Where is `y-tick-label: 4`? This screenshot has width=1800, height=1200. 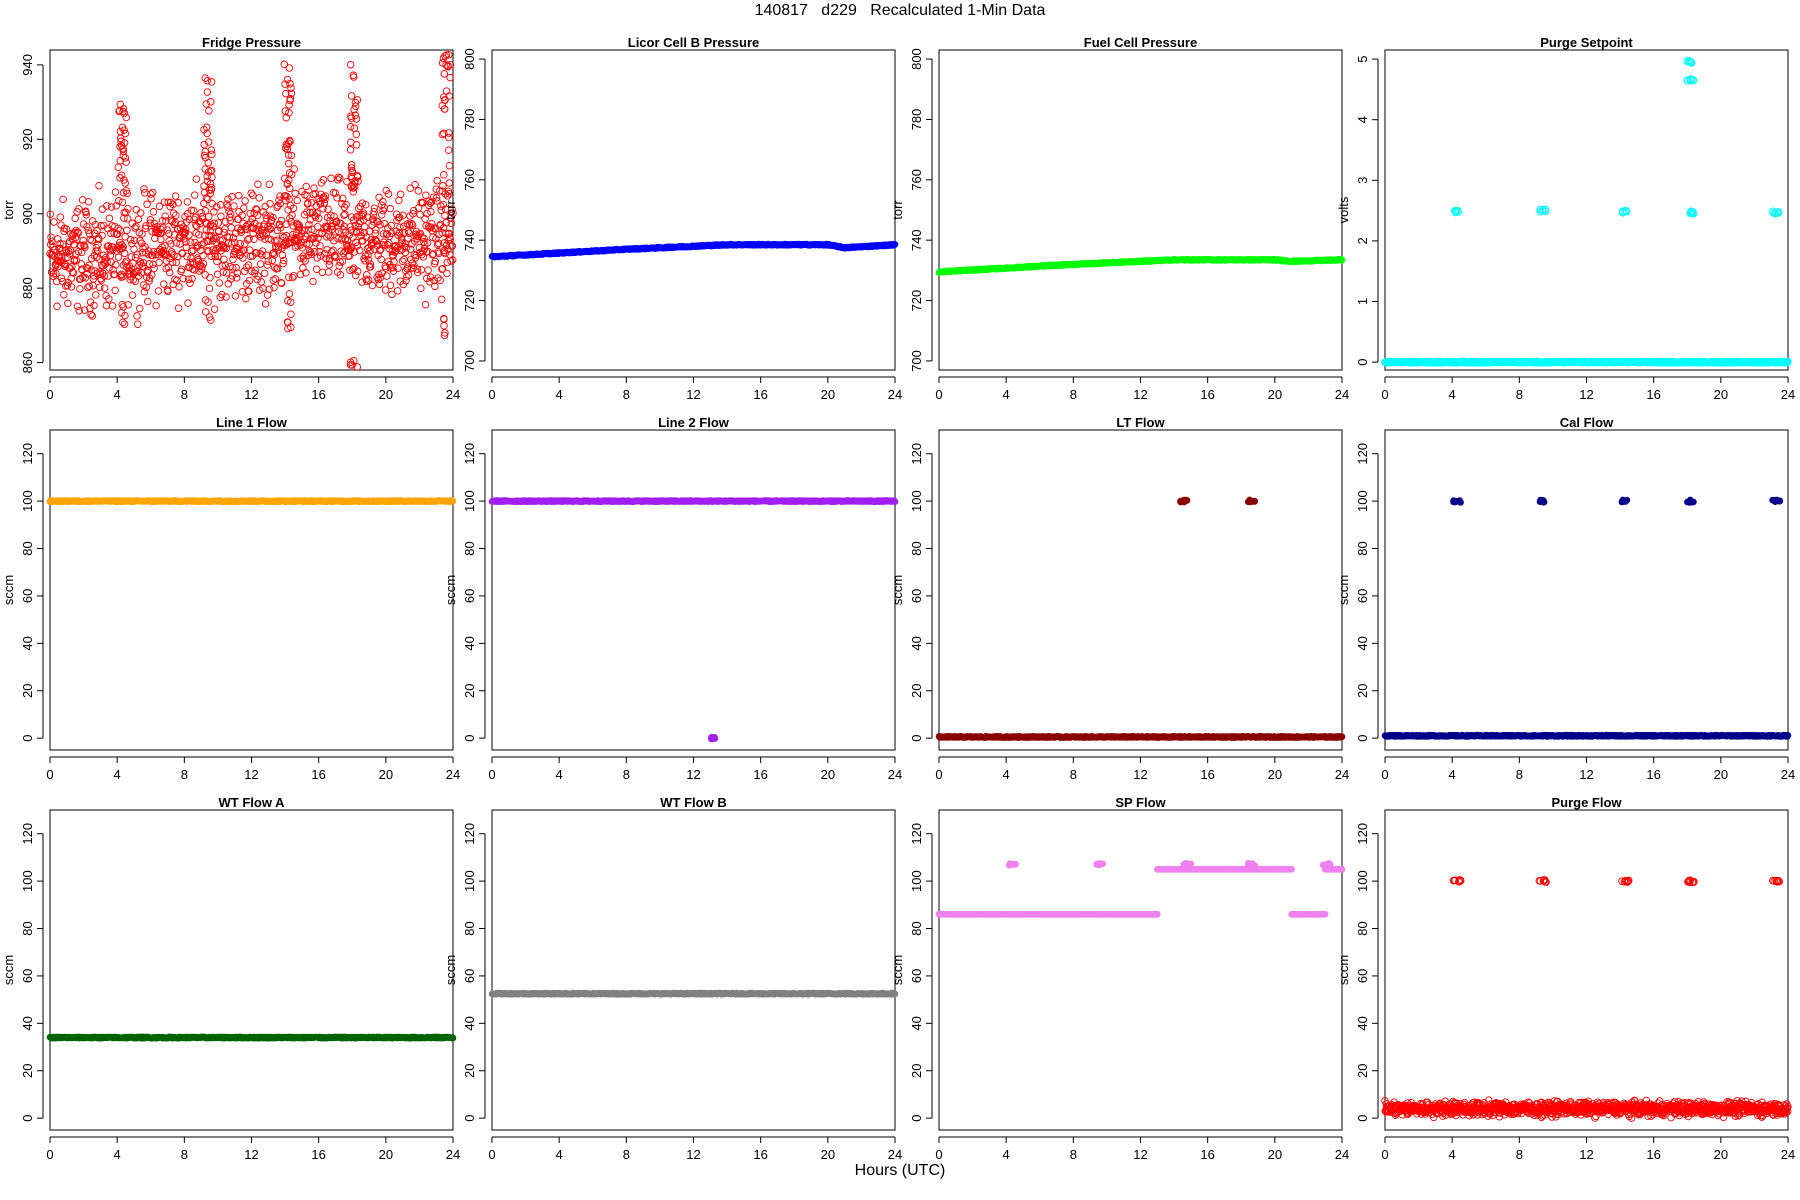 y-tick-label: 4 is located at coordinates (1362, 119).